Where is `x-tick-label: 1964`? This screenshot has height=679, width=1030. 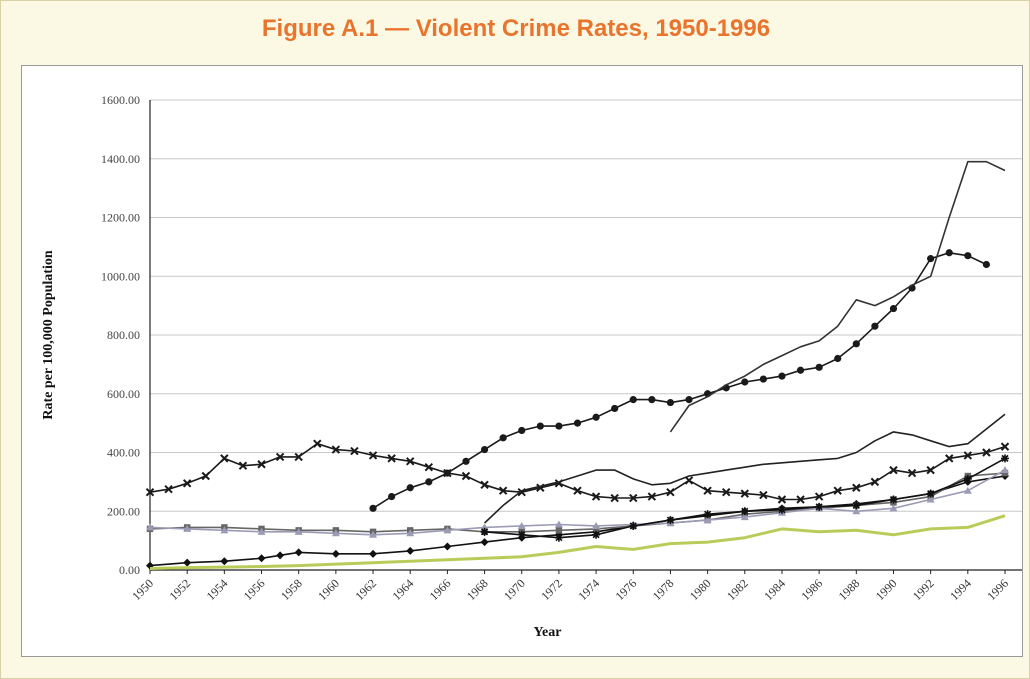 x-tick-label: 1964 is located at coordinates (402, 589).